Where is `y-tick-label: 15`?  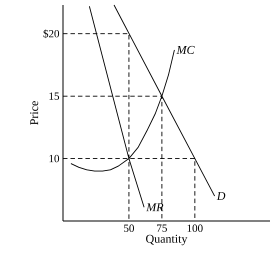
y-tick-label: 15 is located at coordinates (54, 96).